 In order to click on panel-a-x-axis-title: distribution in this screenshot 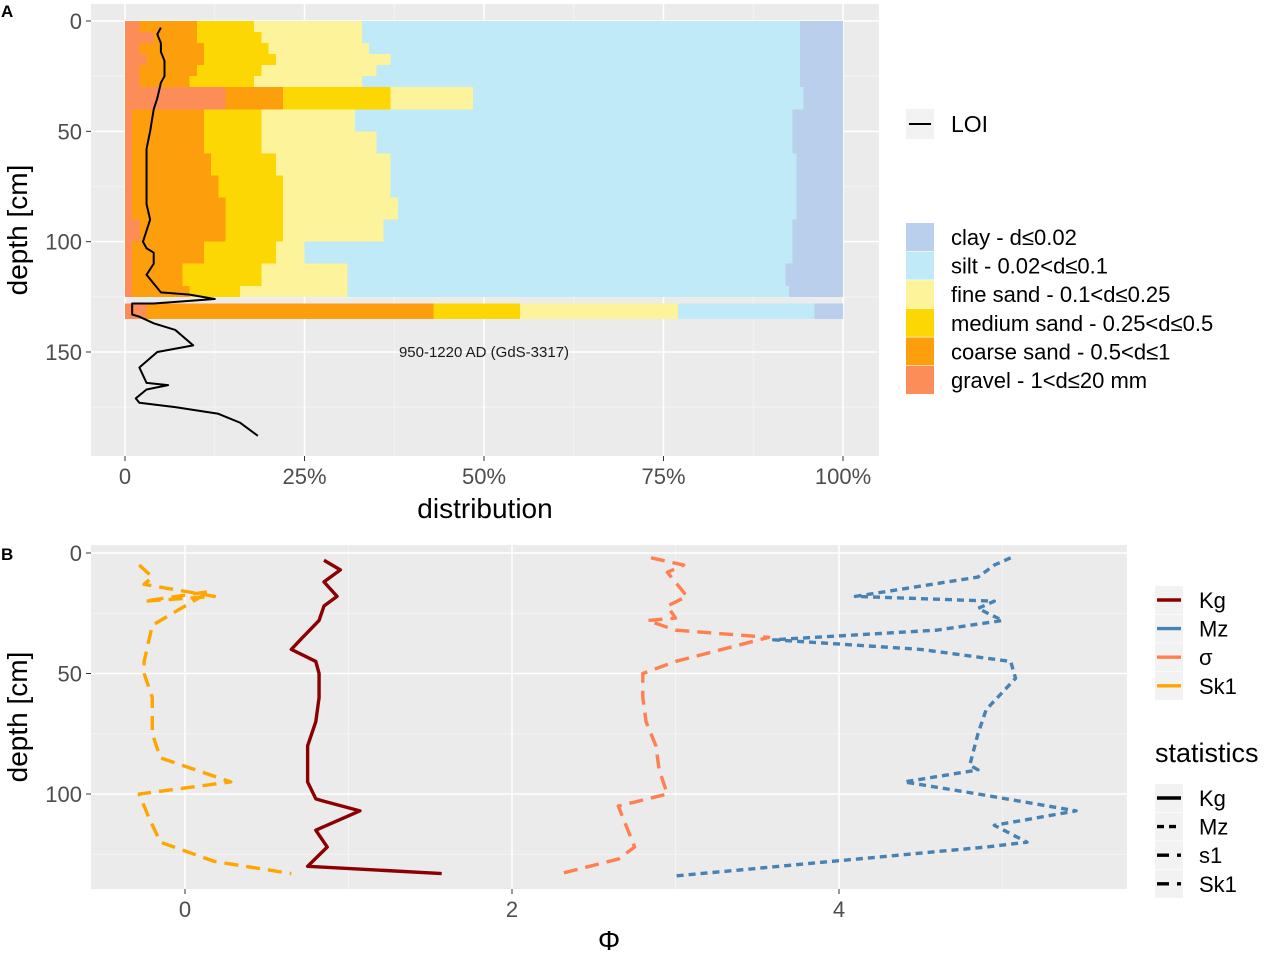, I will do `click(484, 508)`.